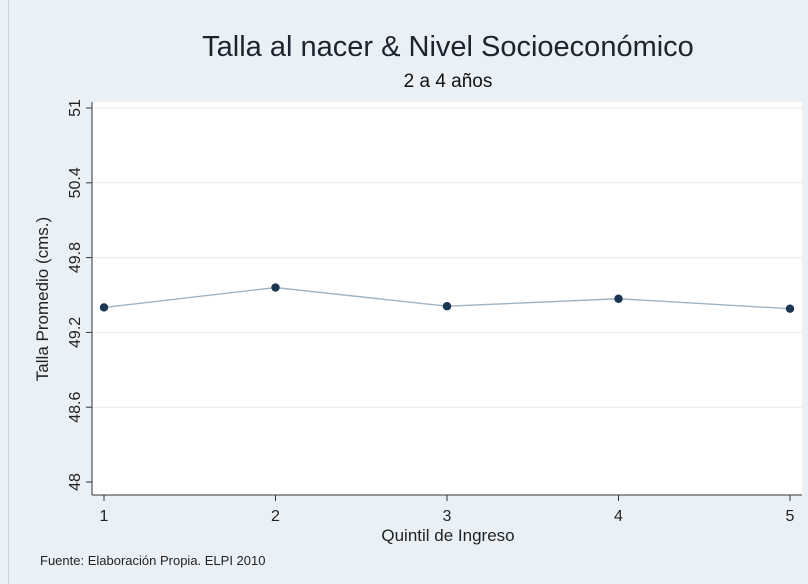  What do you see at coordinates (104, 516) in the screenshot?
I see `x-tick-label: 1` at bounding box center [104, 516].